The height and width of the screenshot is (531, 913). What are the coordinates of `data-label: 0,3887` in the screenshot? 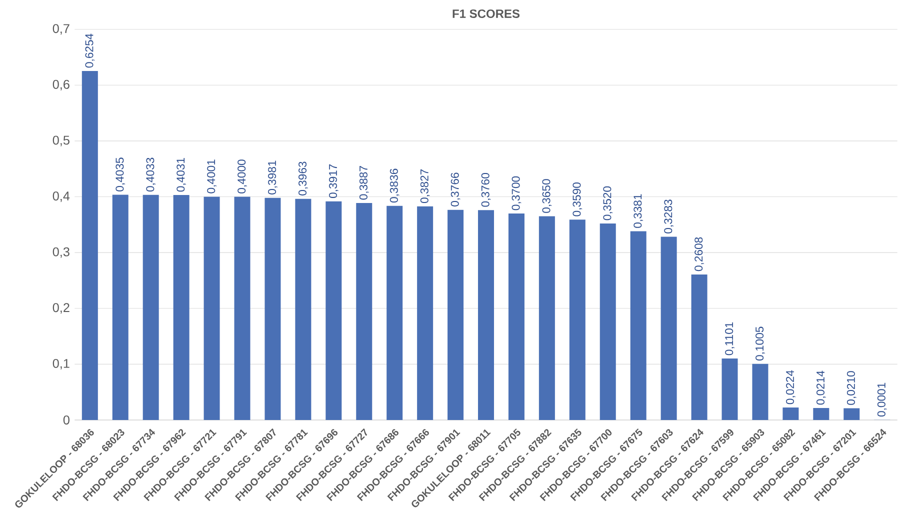 It's located at (364, 183).